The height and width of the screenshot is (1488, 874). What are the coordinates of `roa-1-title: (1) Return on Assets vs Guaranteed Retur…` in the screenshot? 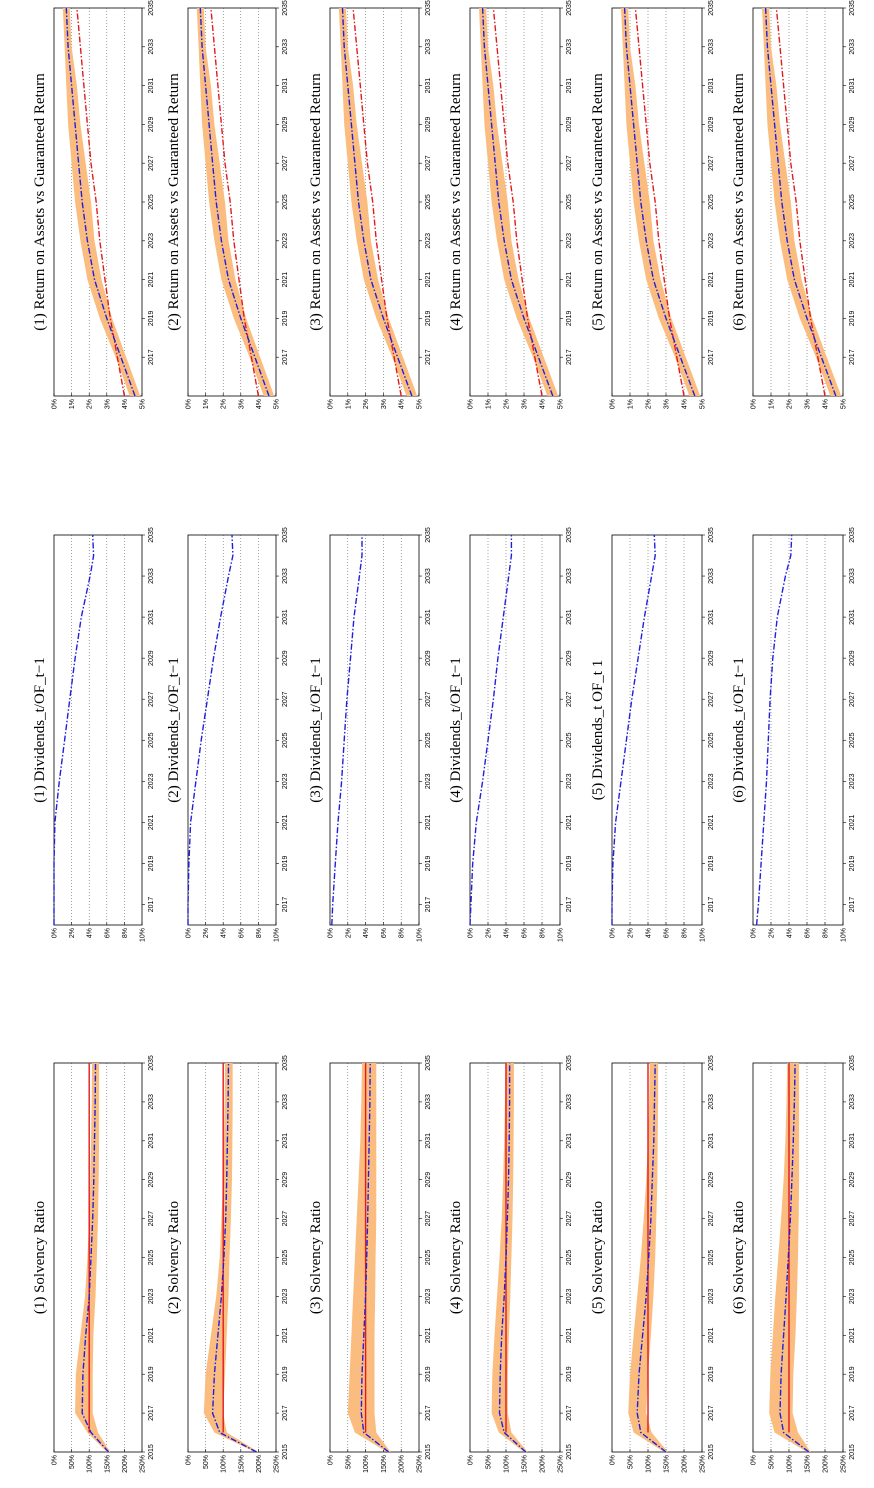 It's located at (40, 202).